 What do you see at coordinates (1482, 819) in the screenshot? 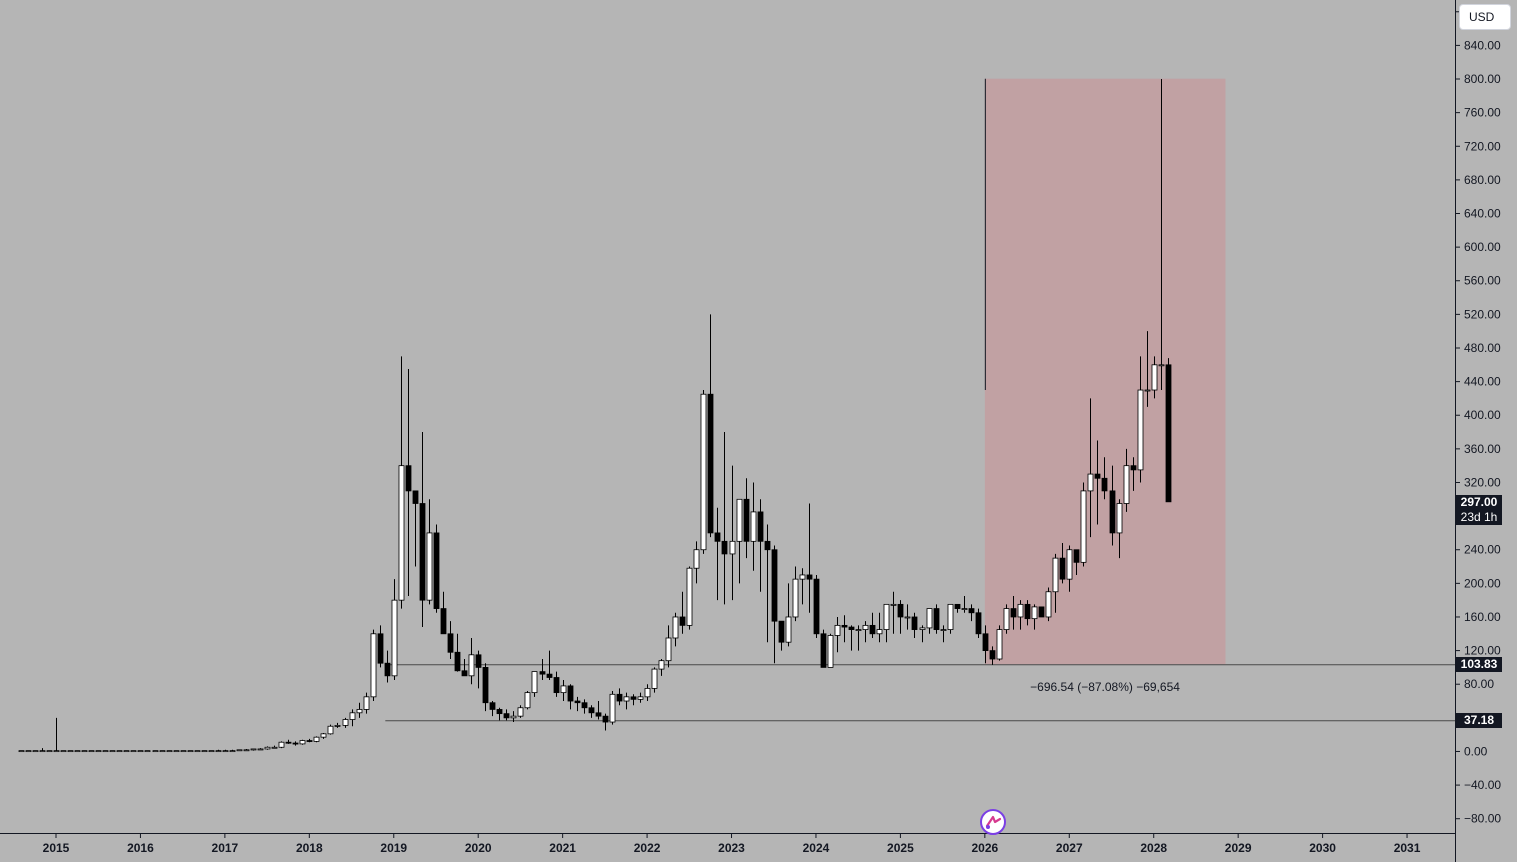
I see `price-tick-label: −80.00` at bounding box center [1482, 819].